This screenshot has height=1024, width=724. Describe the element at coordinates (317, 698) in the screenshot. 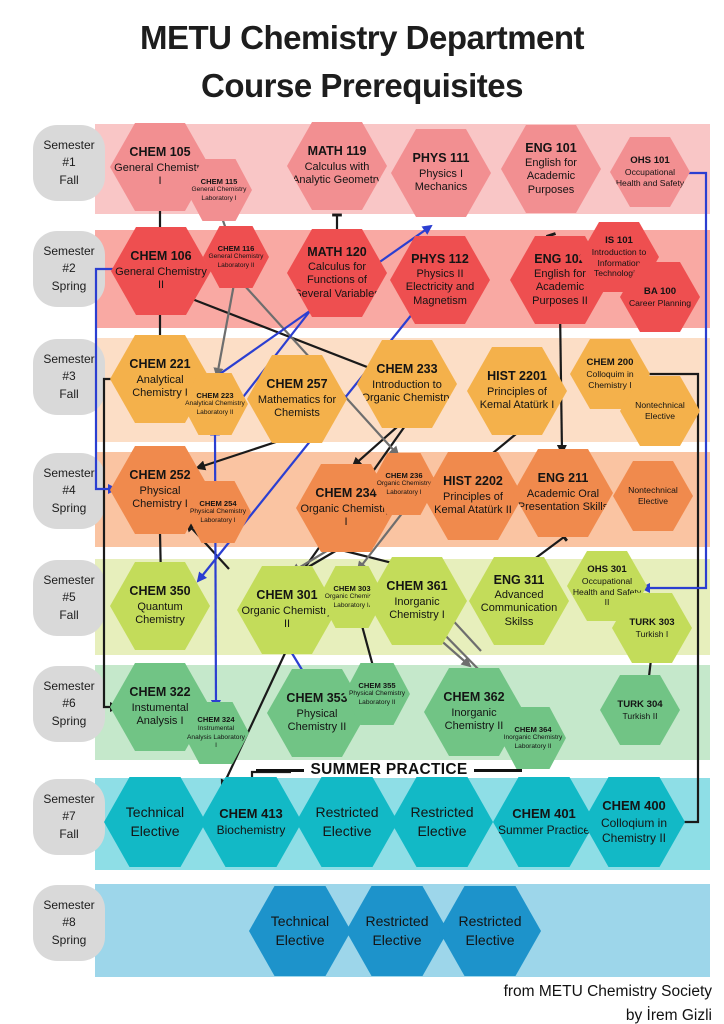

I see `course-code: CHEM 353` at that location.